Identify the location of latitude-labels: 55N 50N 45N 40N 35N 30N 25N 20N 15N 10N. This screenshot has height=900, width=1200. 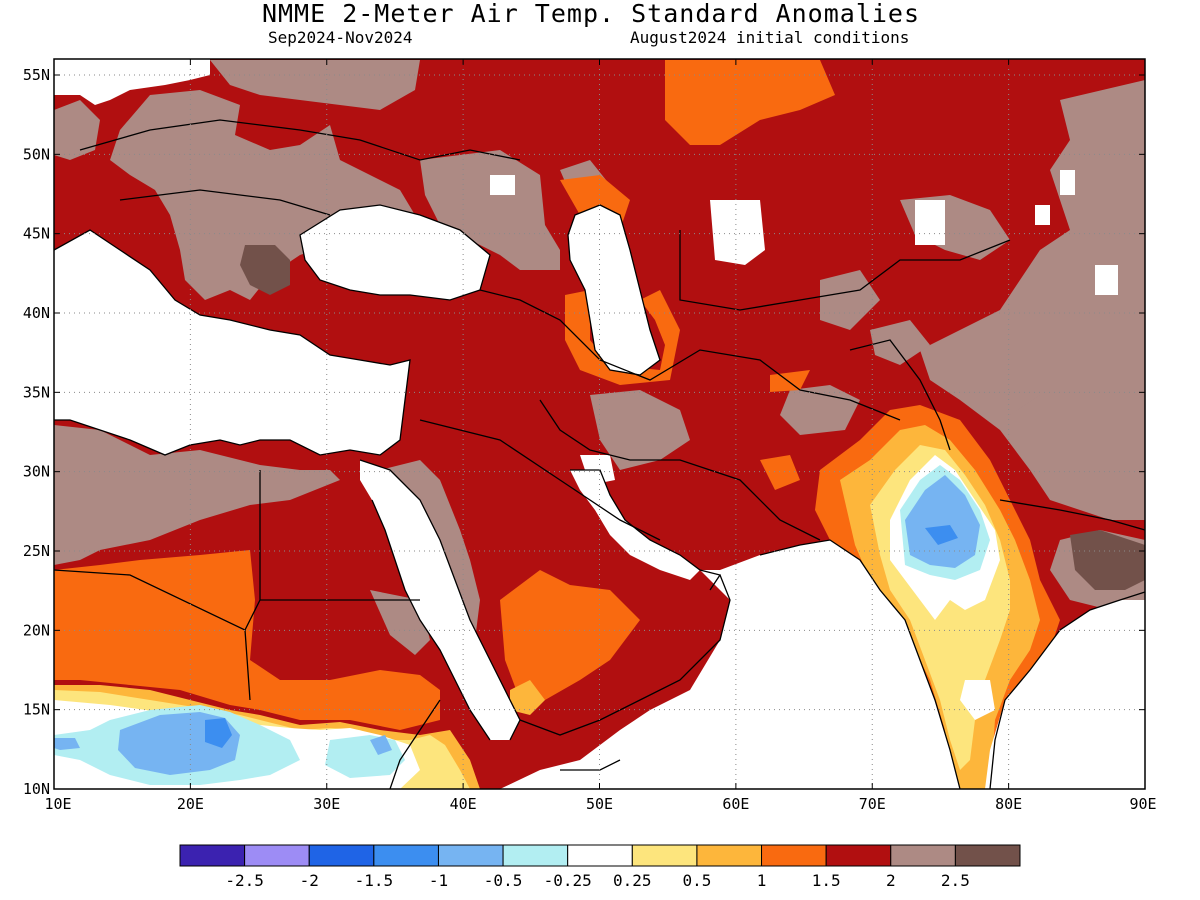
(36, 432).